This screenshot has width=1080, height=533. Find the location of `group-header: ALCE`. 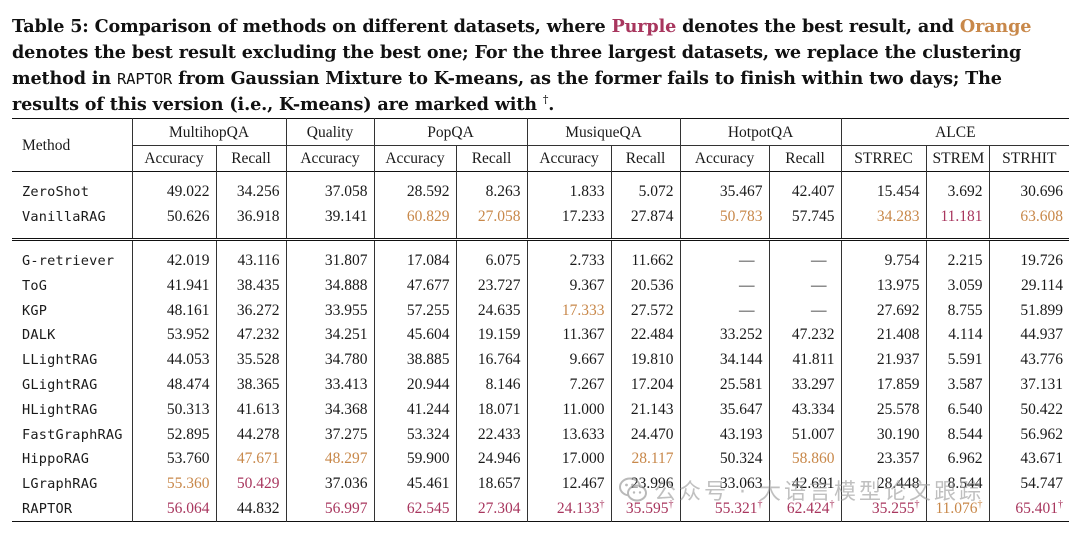

group-header: ALCE is located at coordinates (955, 132).